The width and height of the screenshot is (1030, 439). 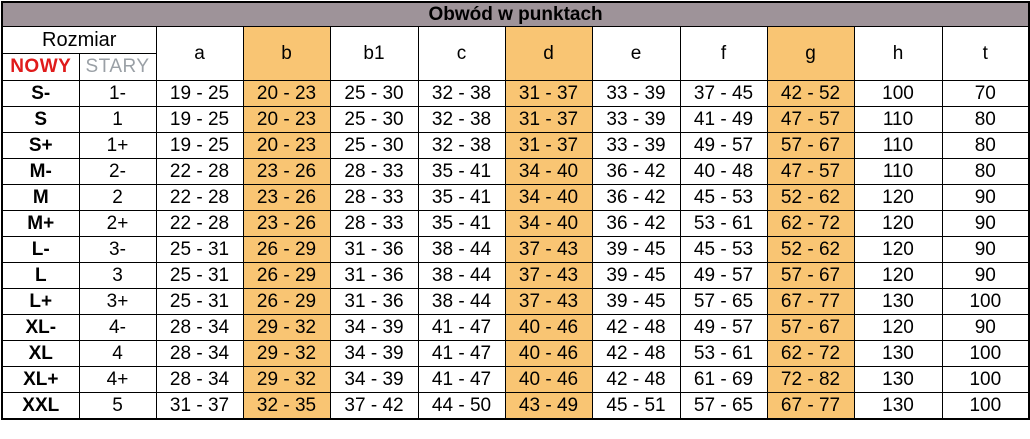 I want to click on size-new-label: L-, so click(x=40, y=249).